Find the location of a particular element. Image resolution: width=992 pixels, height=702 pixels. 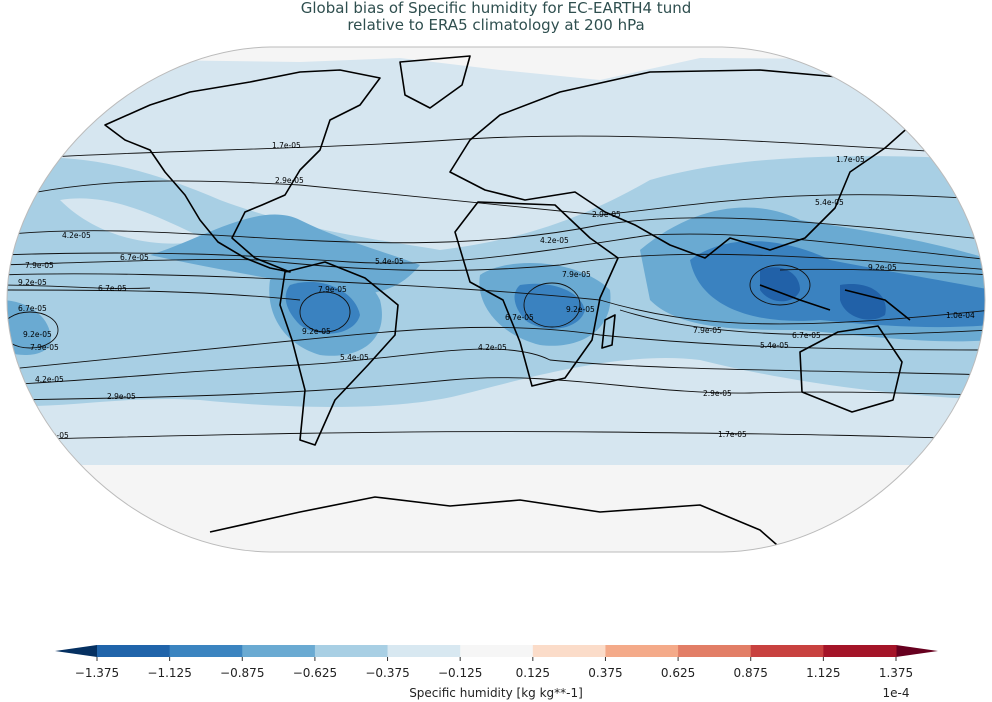

fill-stronger-amazon is located at coordinates (322, 307).